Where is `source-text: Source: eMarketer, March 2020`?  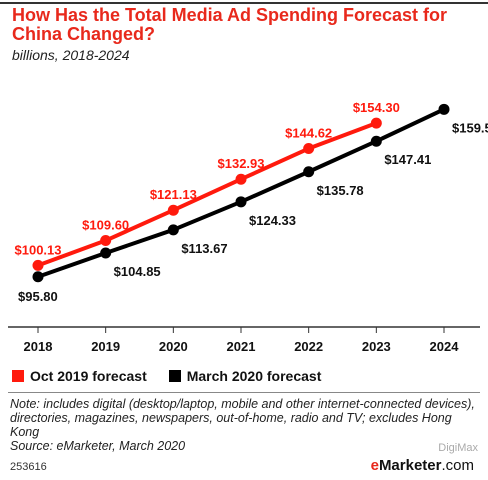 source-text: Source: eMarketer, March 2020 is located at coordinates (98, 446).